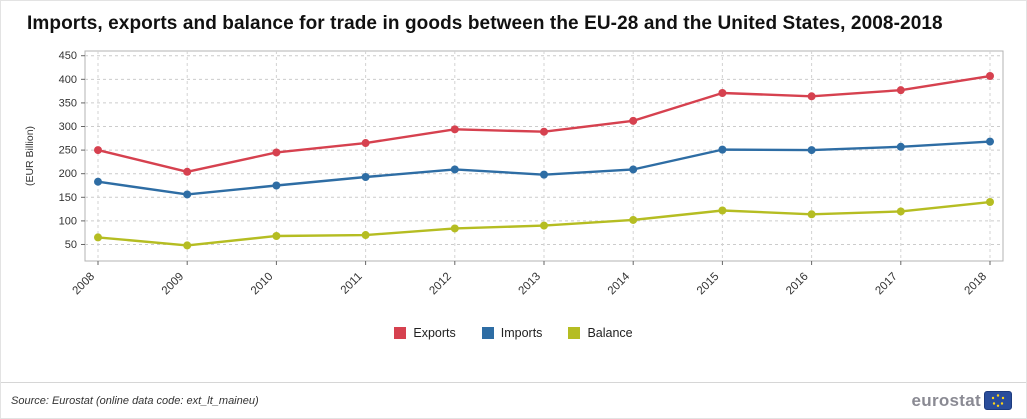 Image resolution: width=1027 pixels, height=419 pixels. I want to click on legend-item-imports: Imports, so click(512, 333).